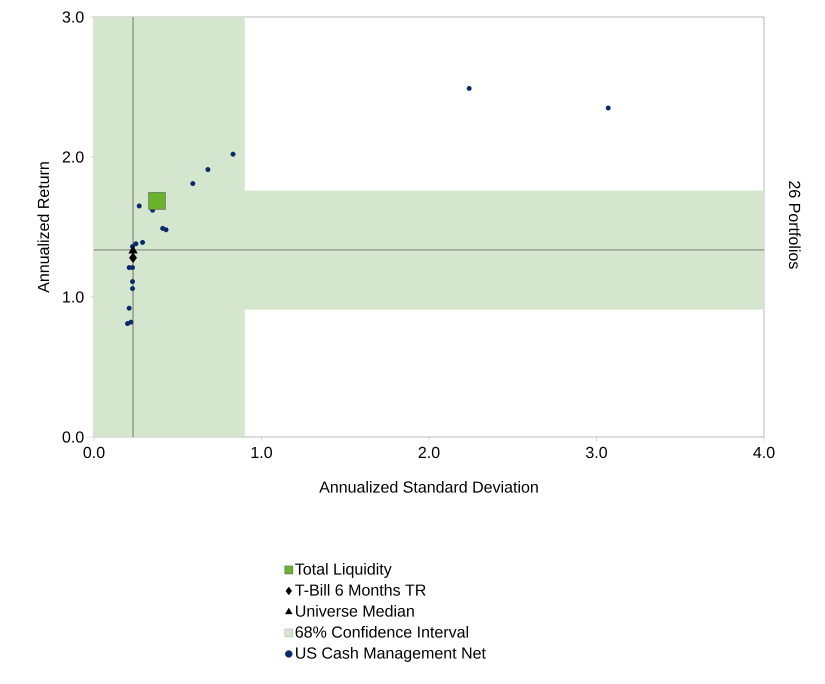  Describe the element at coordinates (73, 297) in the screenshot. I see `y-tick-label: 1.0` at that location.